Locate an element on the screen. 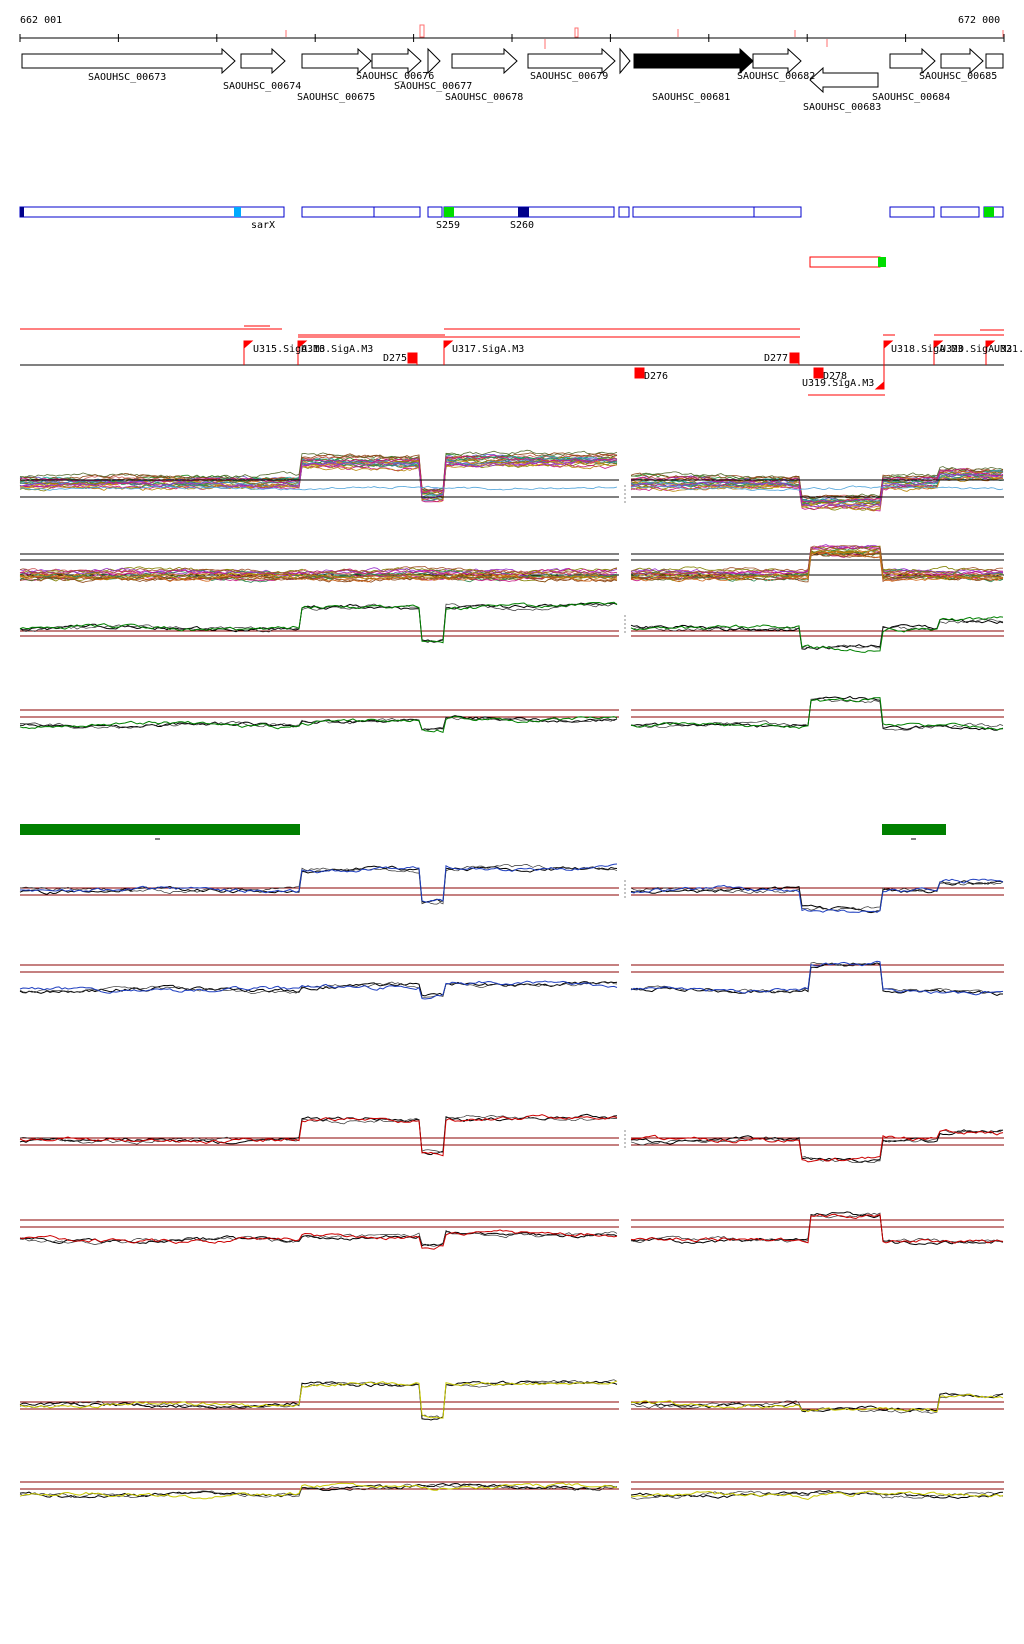  expression-panel-green-a is located at coordinates (511, 627).